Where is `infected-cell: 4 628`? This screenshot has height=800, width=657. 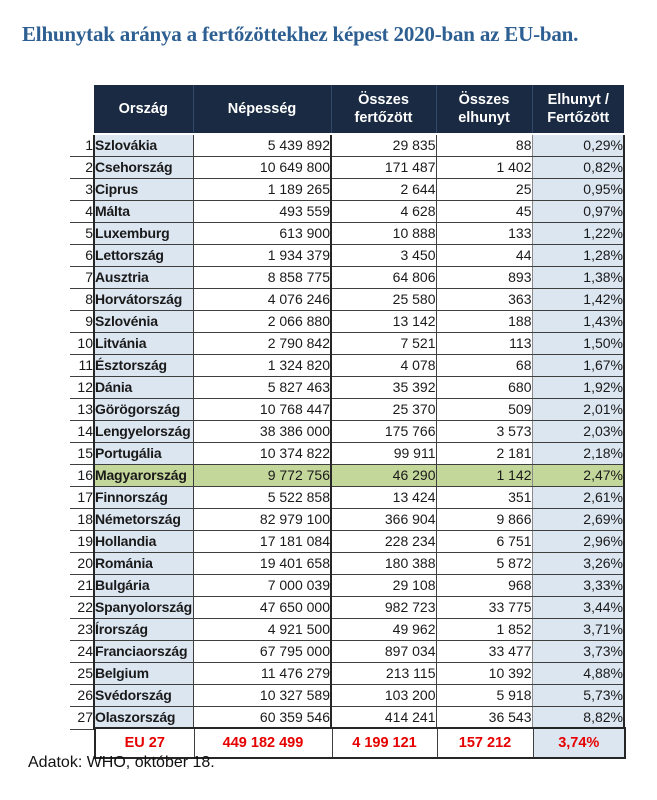
infected-cell: 4 628 is located at coordinates (384, 211).